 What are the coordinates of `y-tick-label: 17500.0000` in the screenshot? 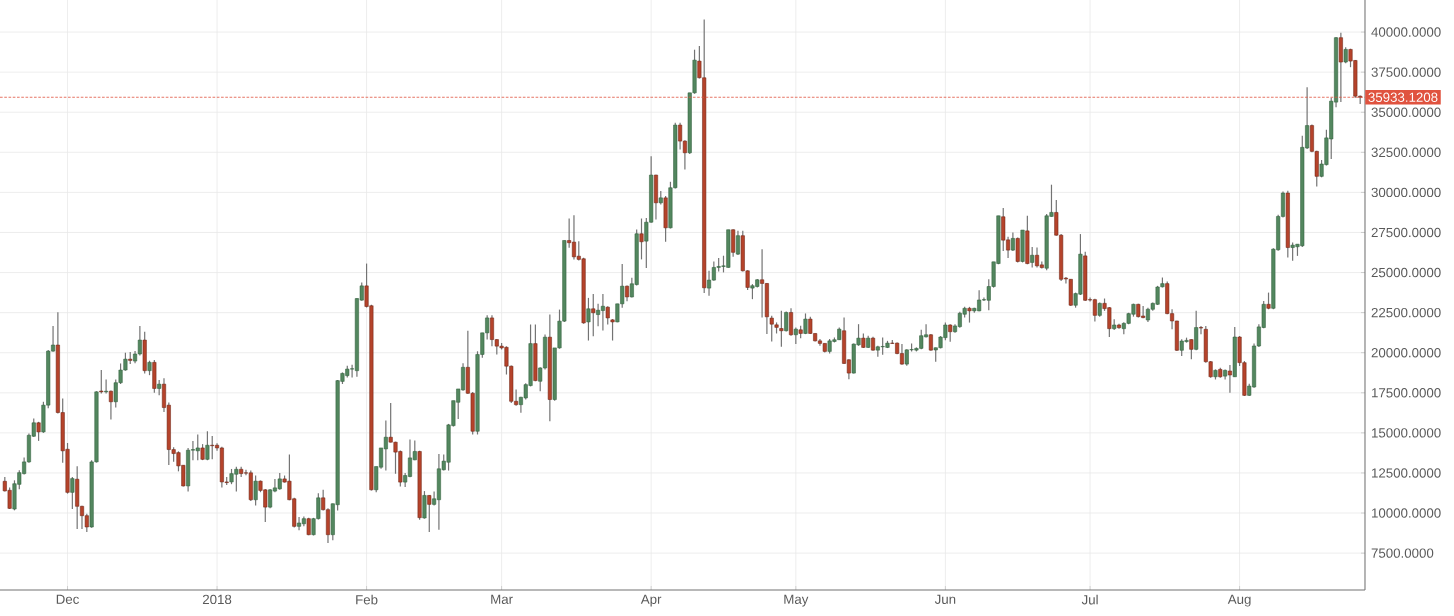 It's located at (1406, 393).